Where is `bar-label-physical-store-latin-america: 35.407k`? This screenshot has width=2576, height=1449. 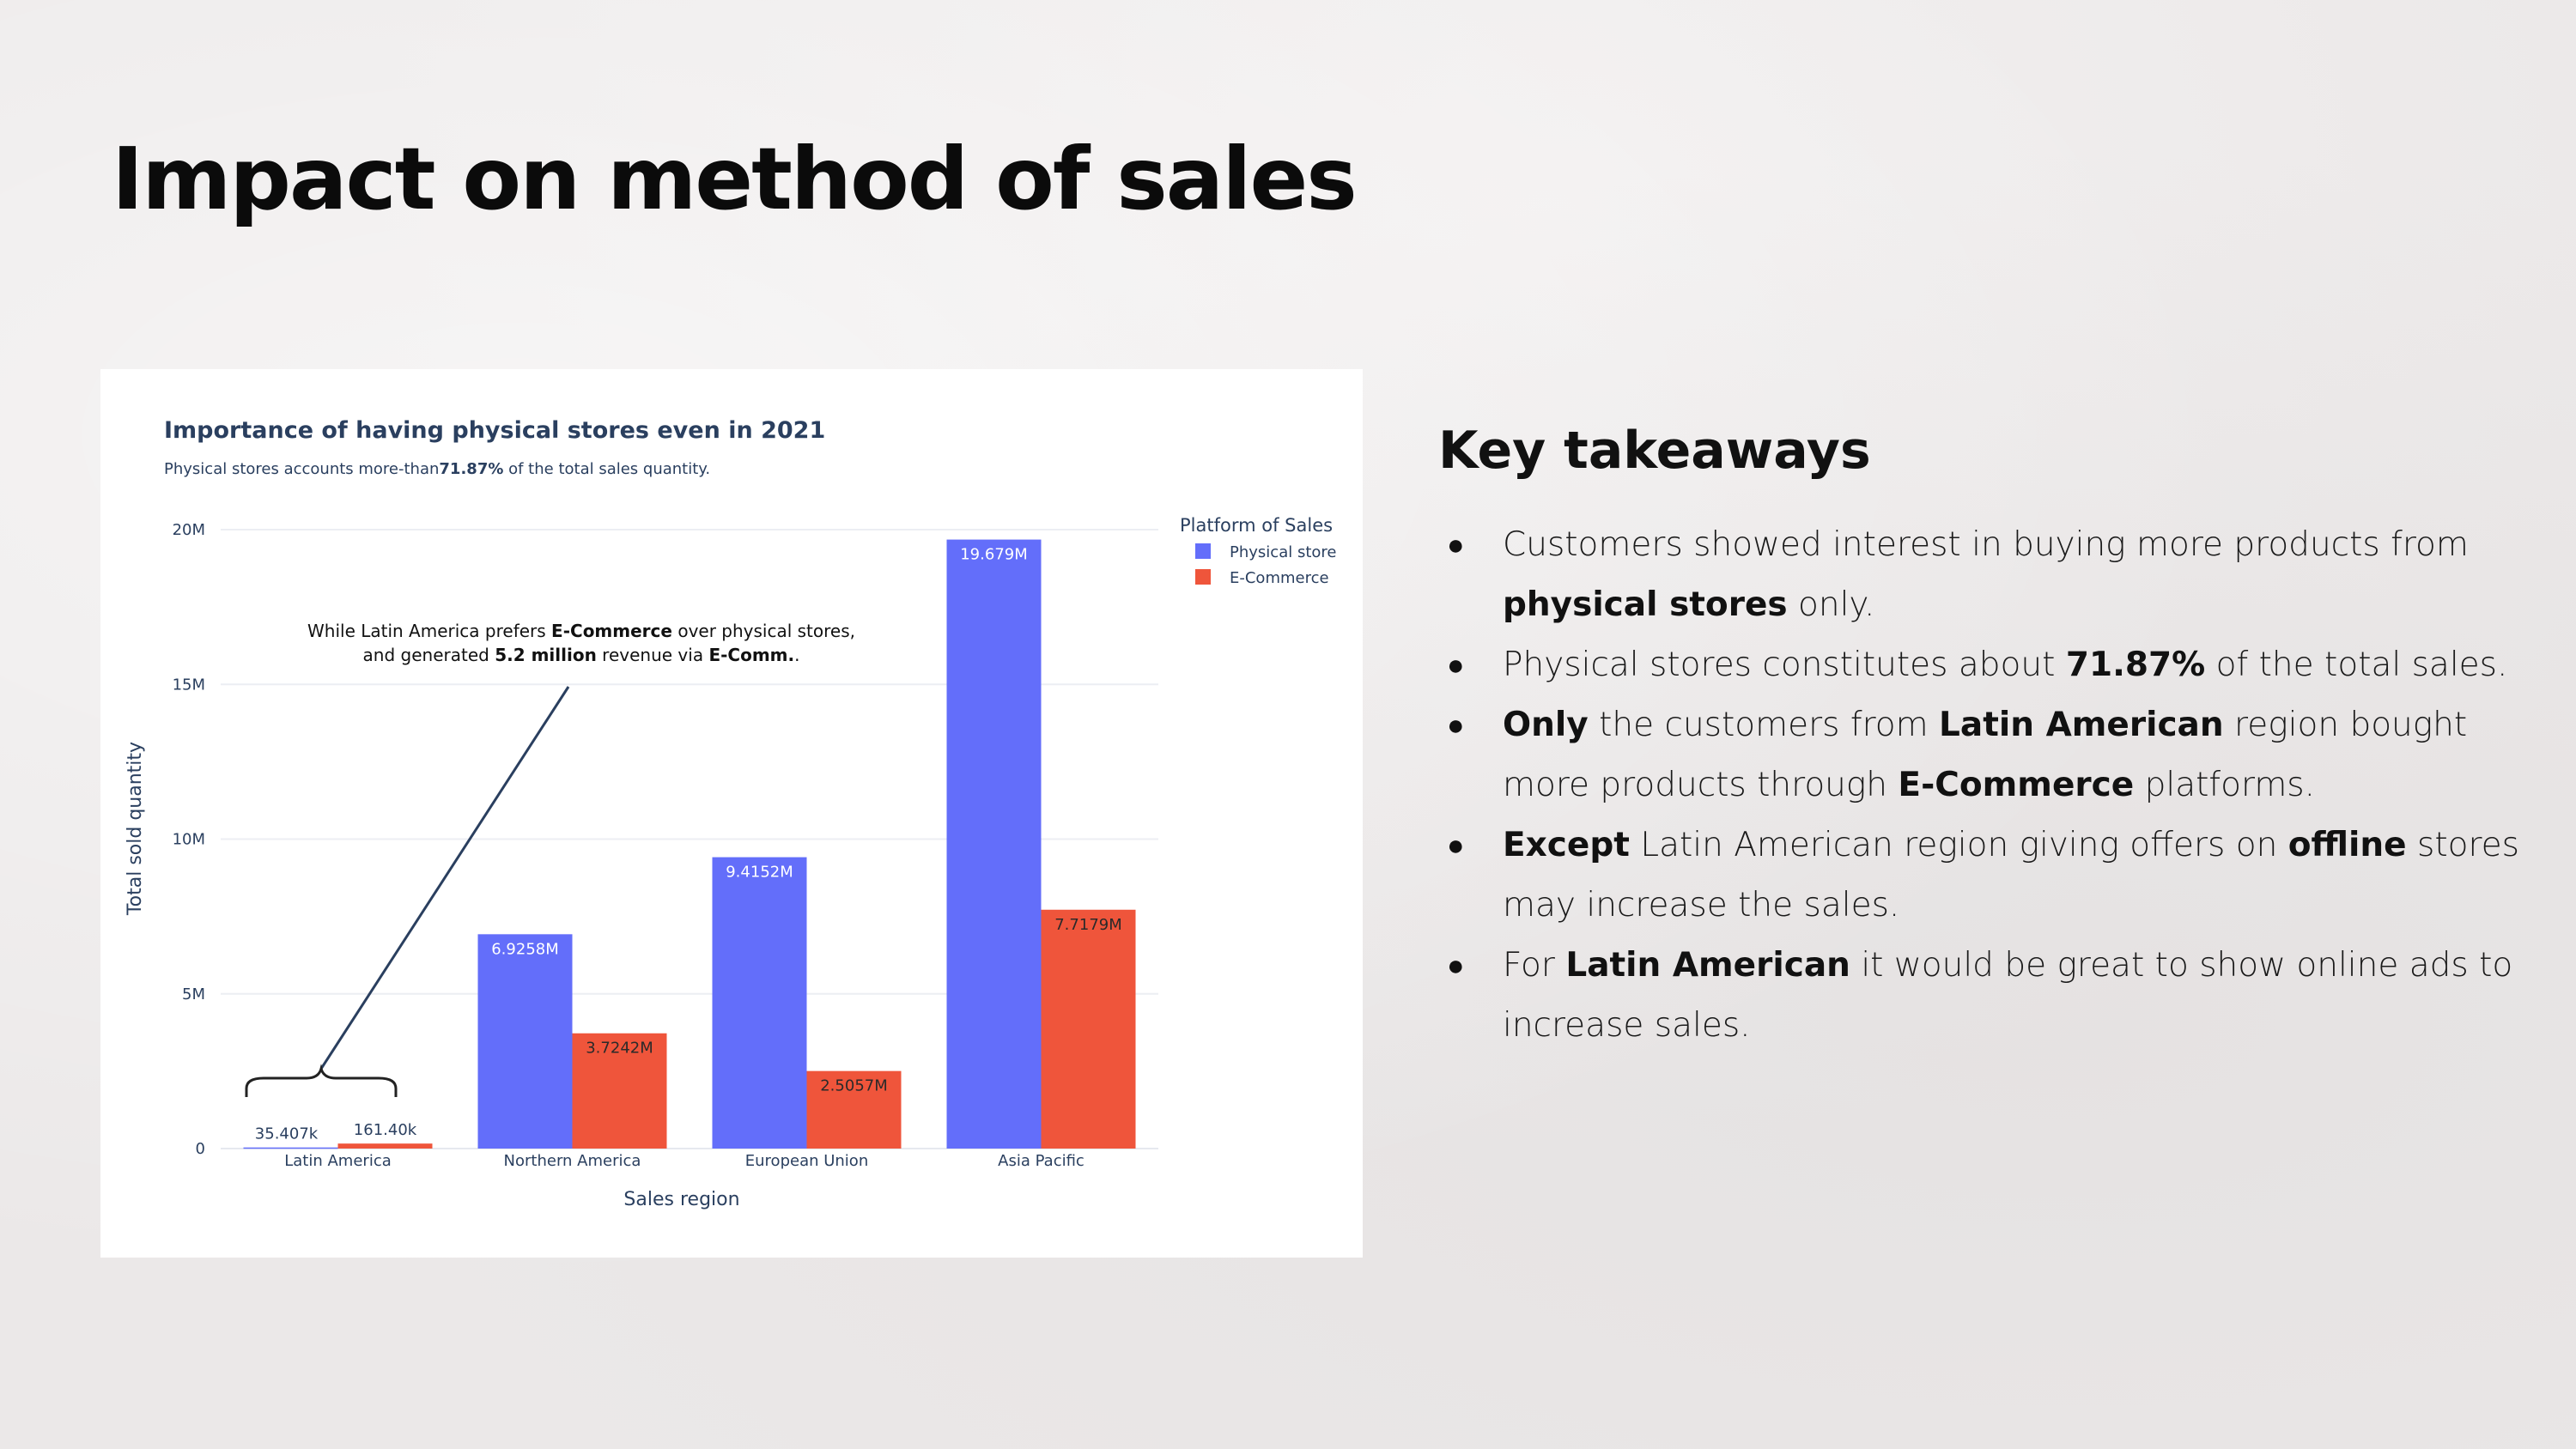
bar-label-physical-store-latin-america: 35.407k is located at coordinates (287, 1134).